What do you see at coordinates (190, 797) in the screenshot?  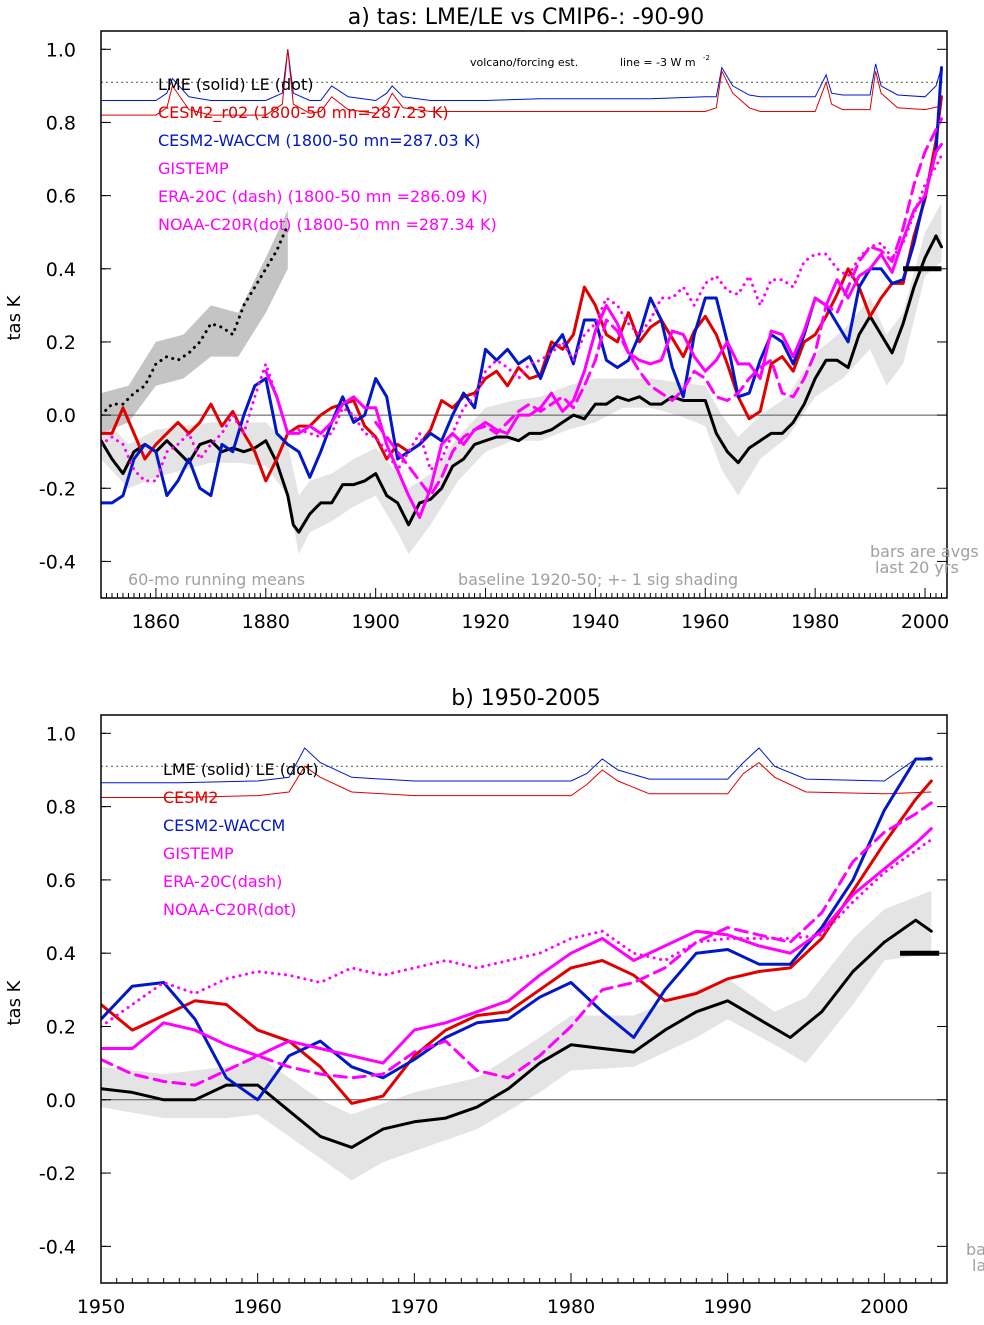 I see `legend-entry: CESM2` at bounding box center [190, 797].